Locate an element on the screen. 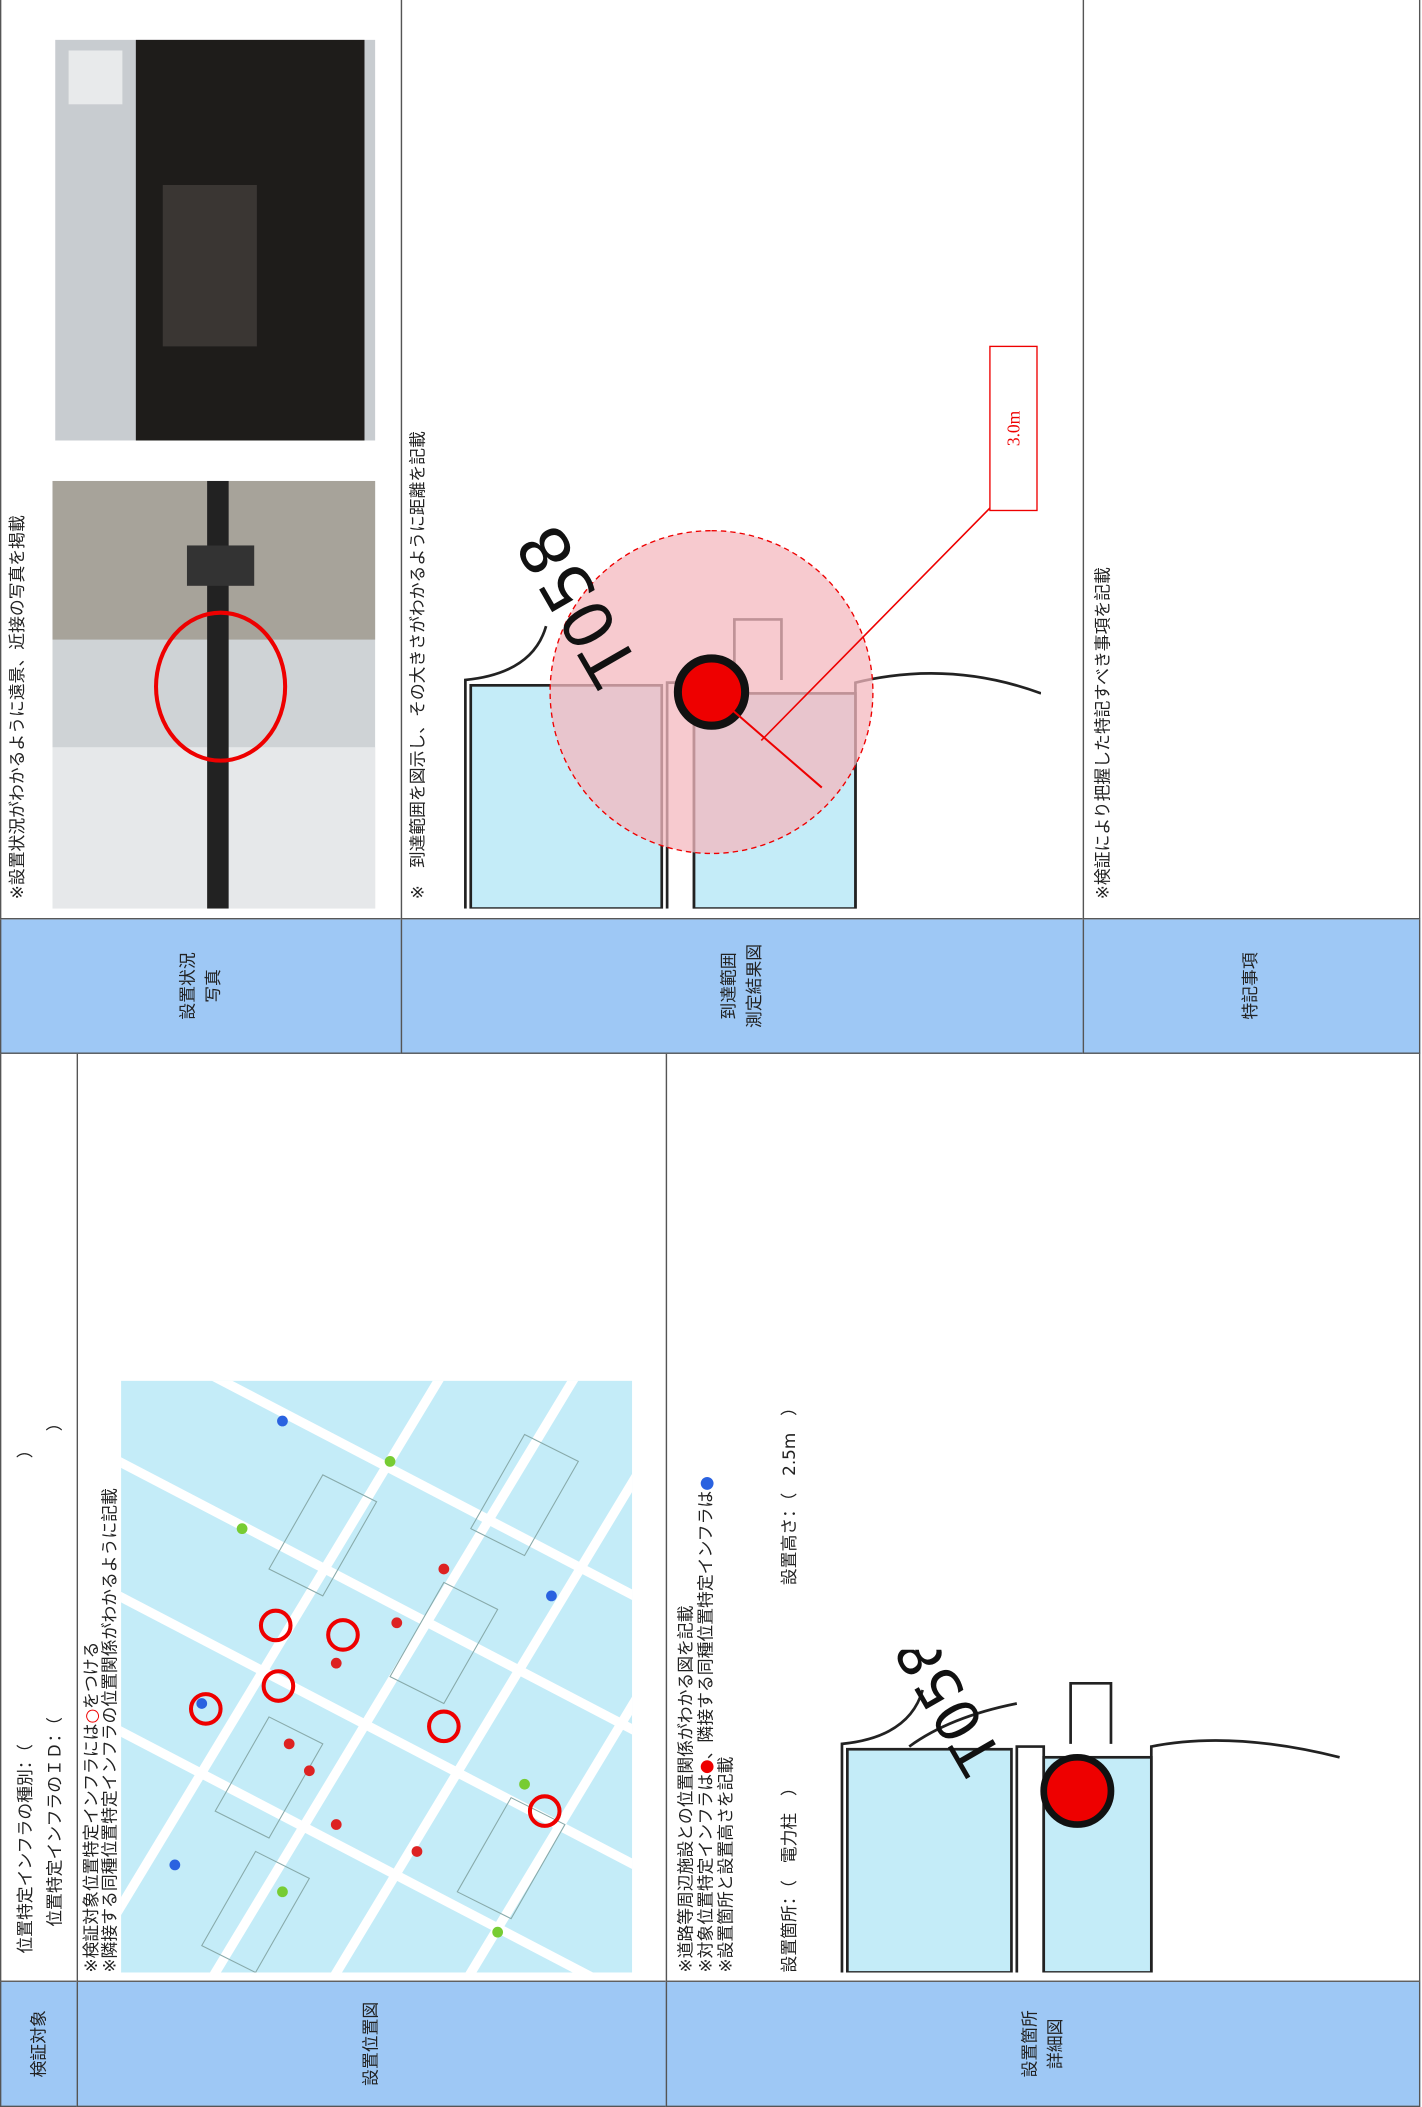 The image size is (1422, 2107). photo-note: ※設置状況がわかるように遠景、近接の写真を掲載 is located at coordinates (16, 707).